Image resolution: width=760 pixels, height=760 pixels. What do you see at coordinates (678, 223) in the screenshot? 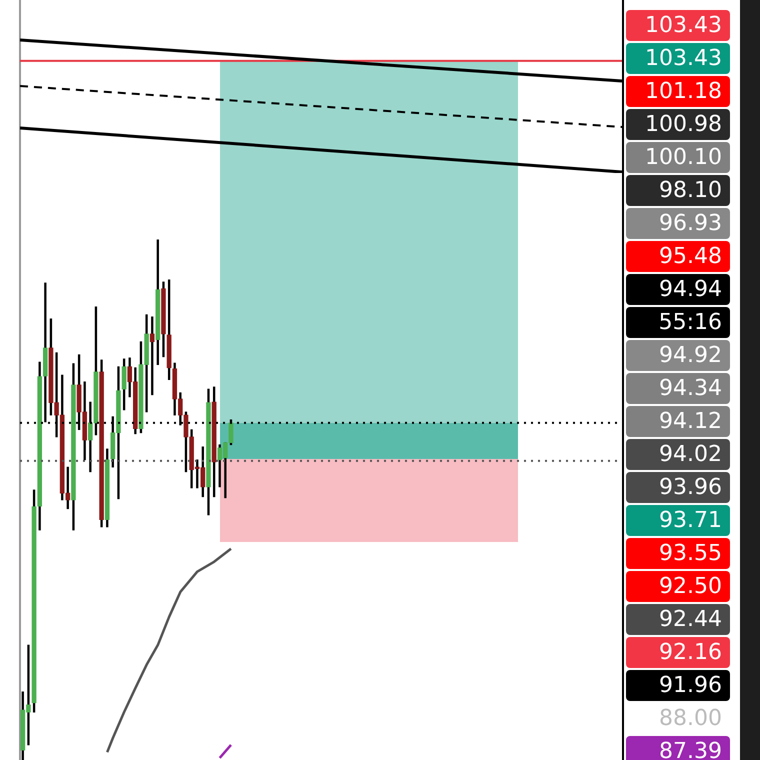
I see `text: 96.93` at bounding box center [678, 223].